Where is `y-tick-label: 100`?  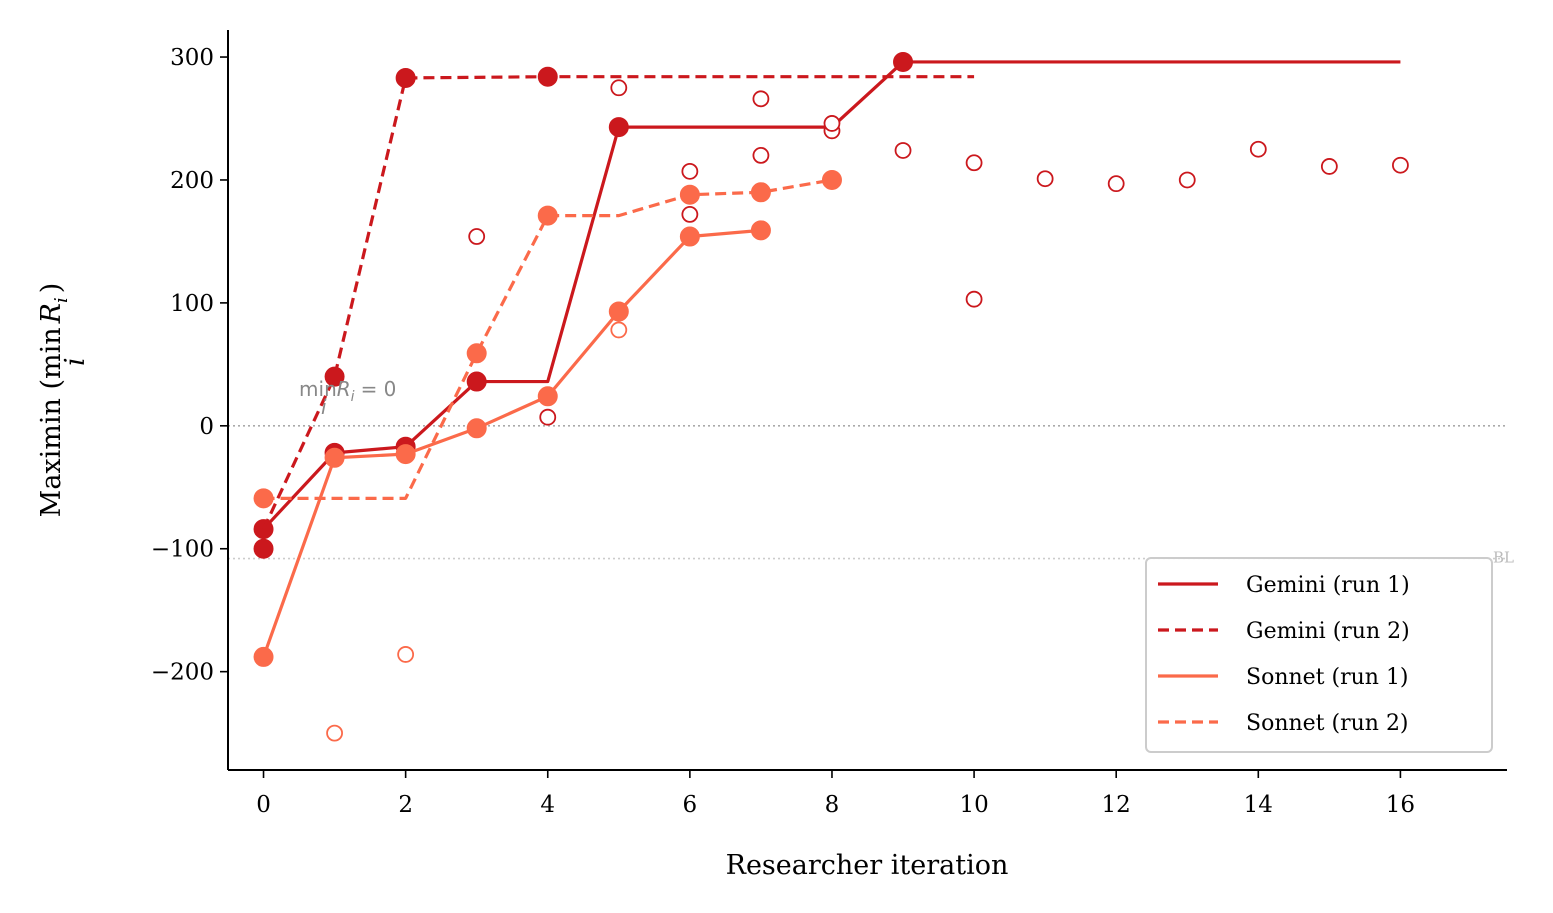 y-tick-label: 100 is located at coordinates (192, 304).